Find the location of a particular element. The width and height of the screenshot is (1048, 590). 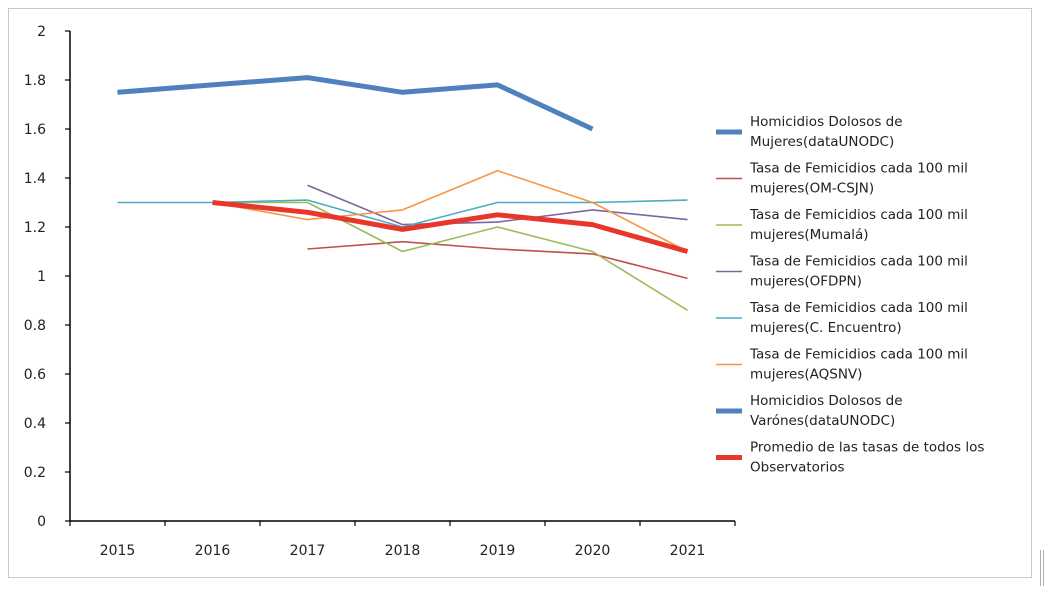

y-tick-label: 0.6 is located at coordinates (35, 375).